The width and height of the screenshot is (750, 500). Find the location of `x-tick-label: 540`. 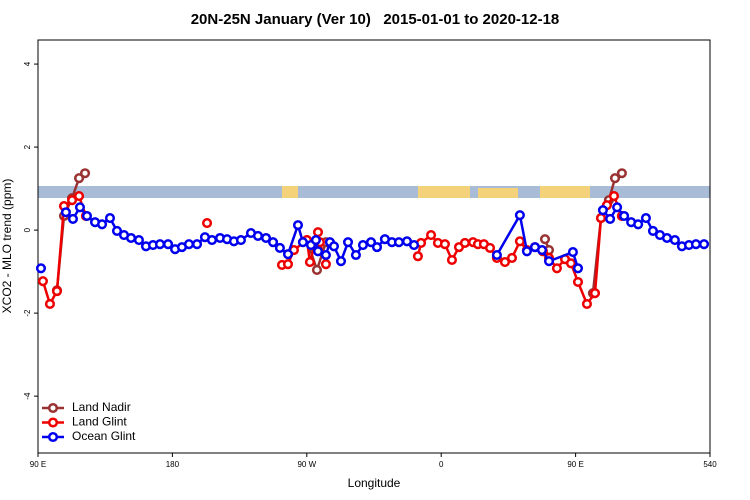

x-tick-label: 540 is located at coordinates (710, 464).